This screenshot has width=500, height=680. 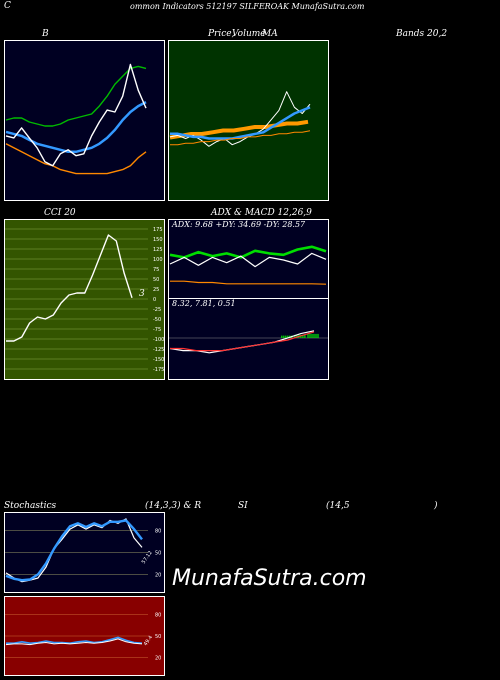 I want to click on rsi-params: (14,5, so click(x=338, y=506).